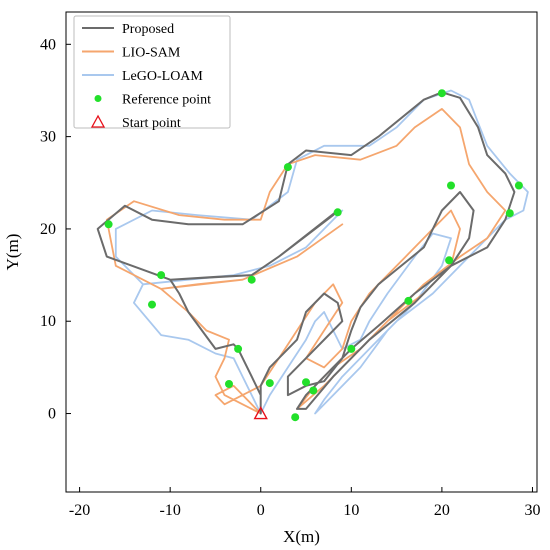  I want to click on y-tick-label: 10, so click(48, 321).